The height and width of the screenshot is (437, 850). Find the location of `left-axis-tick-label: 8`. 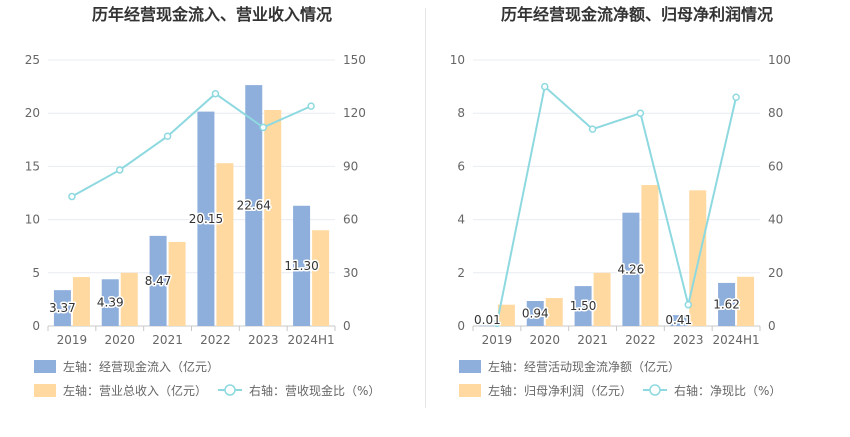

left-axis-tick-label: 8 is located at coordinates (461, 113).